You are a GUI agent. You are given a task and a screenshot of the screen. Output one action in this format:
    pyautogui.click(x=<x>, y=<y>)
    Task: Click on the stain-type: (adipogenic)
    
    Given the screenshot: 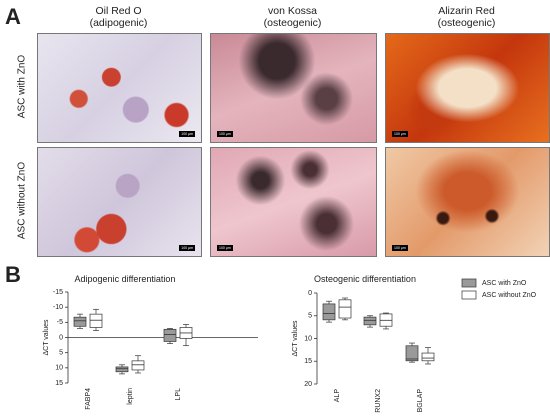 What is the action you would take?
    pyautogui.click(x=118, y=23)
    